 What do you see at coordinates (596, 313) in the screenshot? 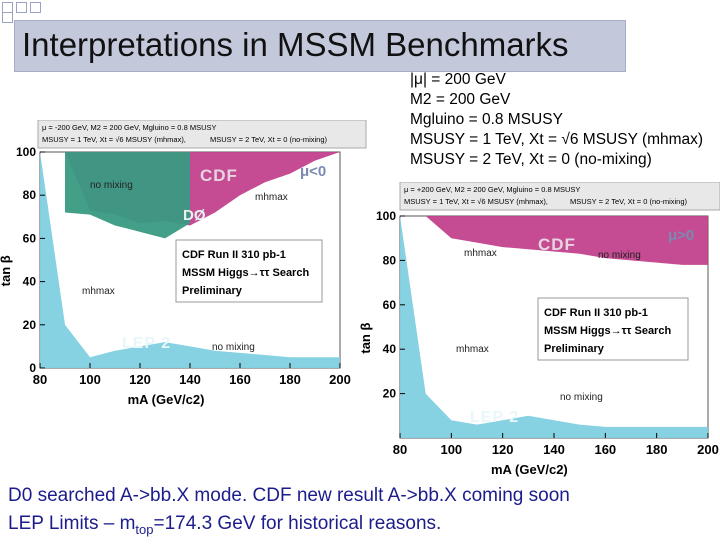
I see `right-legend-line1: CDF Run II 310 pb-1` at bounding box center [596, 313].